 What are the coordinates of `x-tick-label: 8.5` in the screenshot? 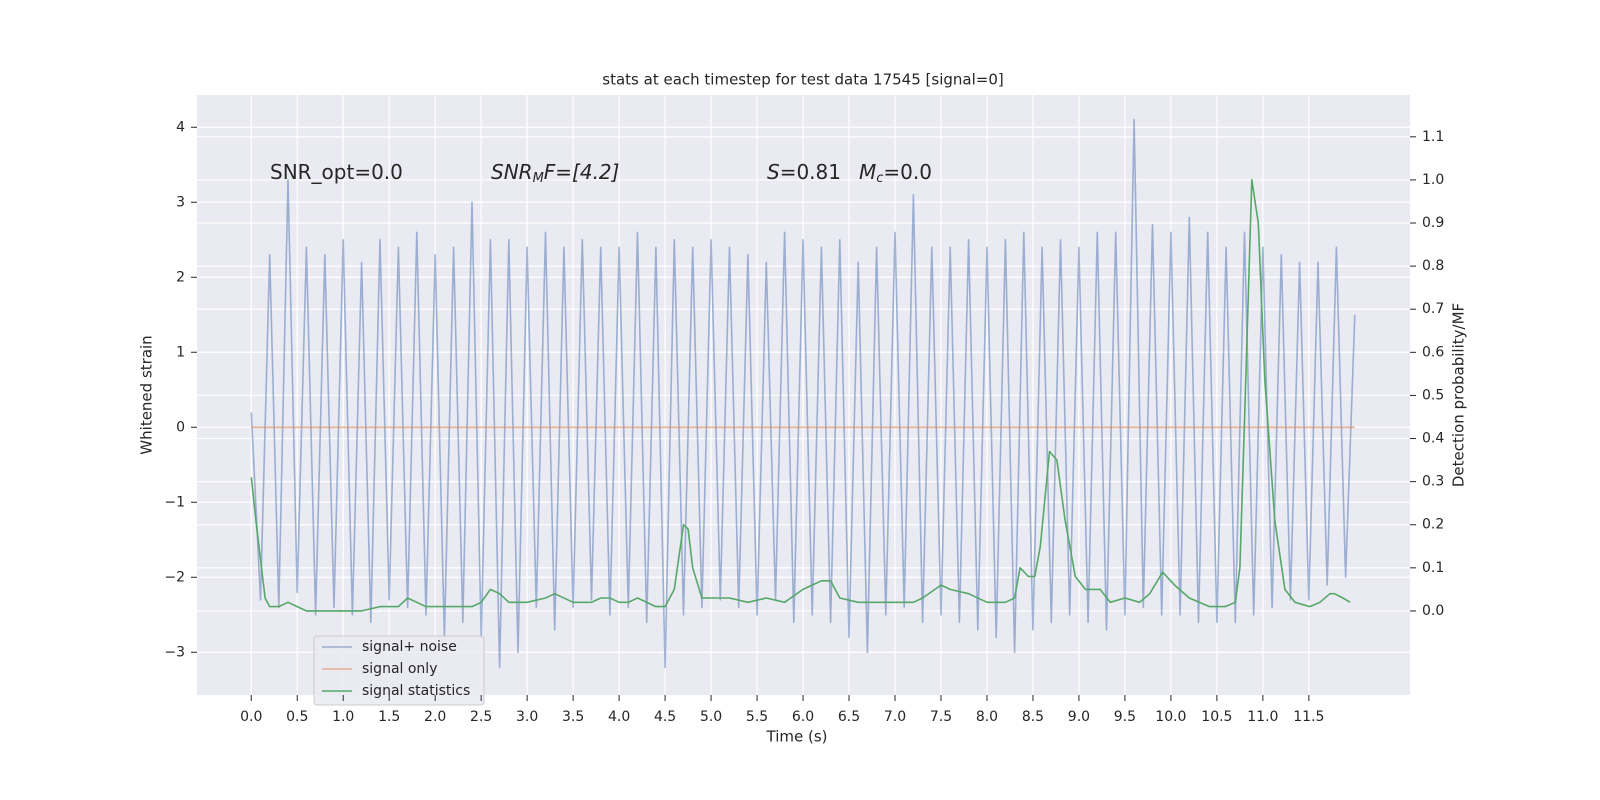 It's located at (1033, 717).